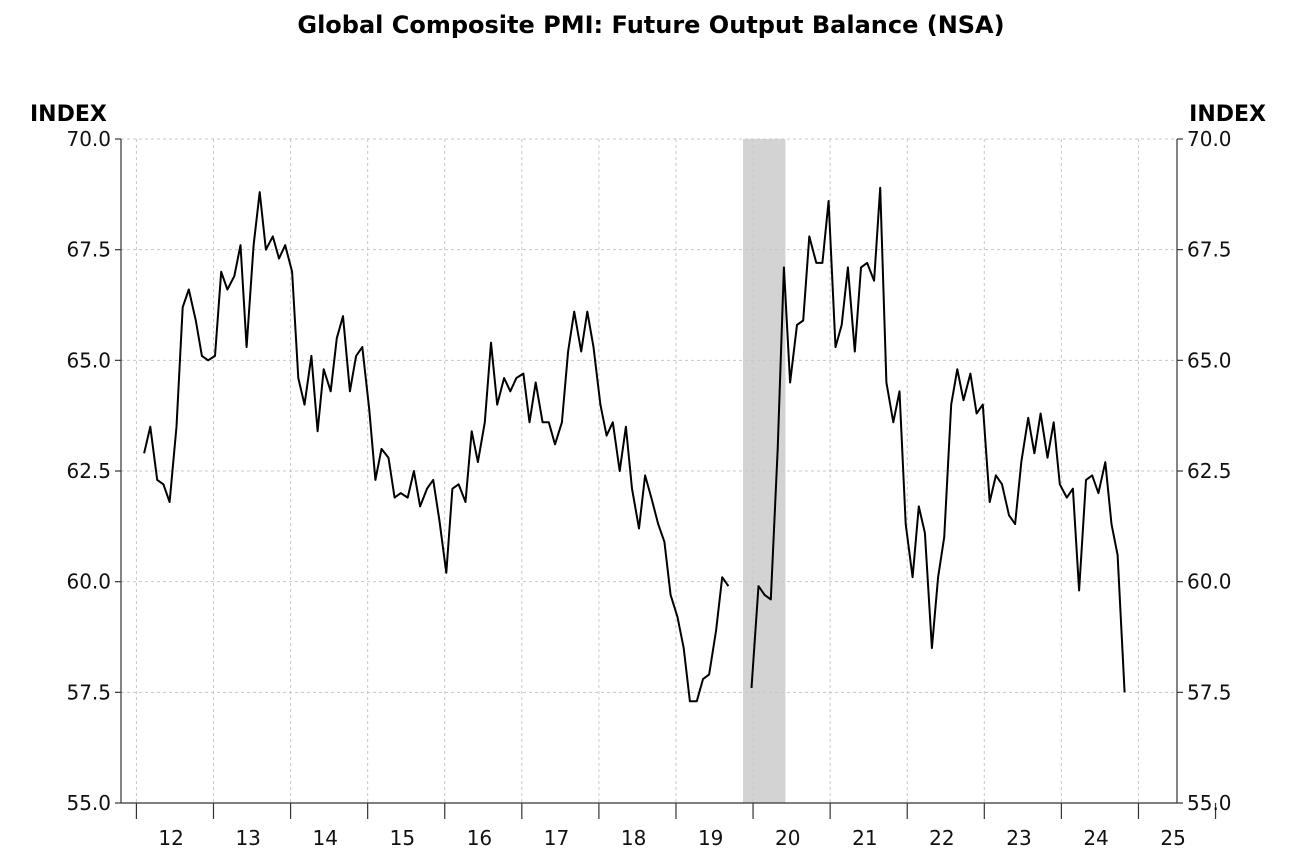  Describe the element at coordinates (247, 838) in the screenshot. I see `x-tick-label: 13` at that location.